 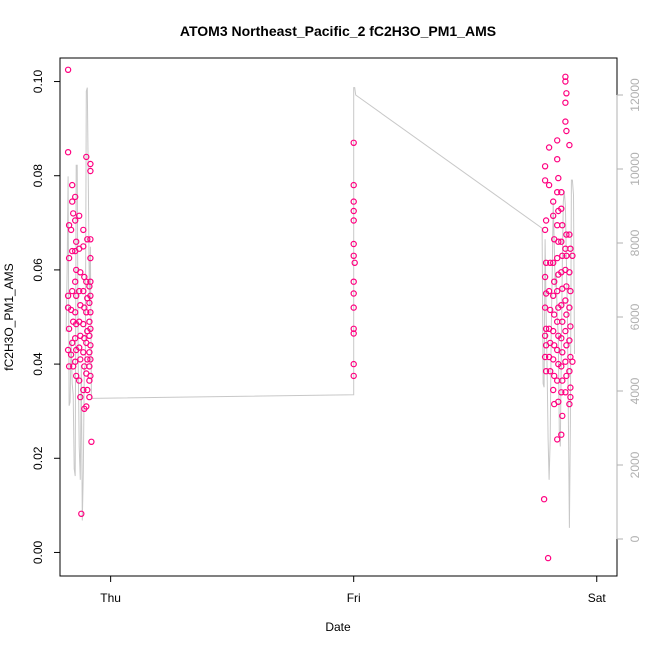 What do you see at coordinates (597, 598) in the screenshot?
I see `x-tick-label: Sat` at bounding box center [597, 598].